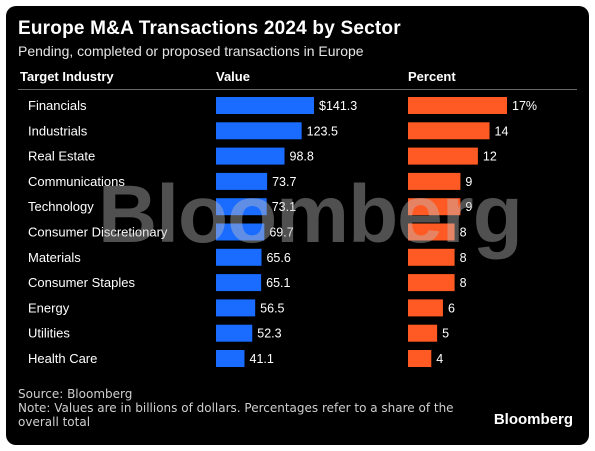  I want to click on value-data-label: 65.1, so click(278, 283).